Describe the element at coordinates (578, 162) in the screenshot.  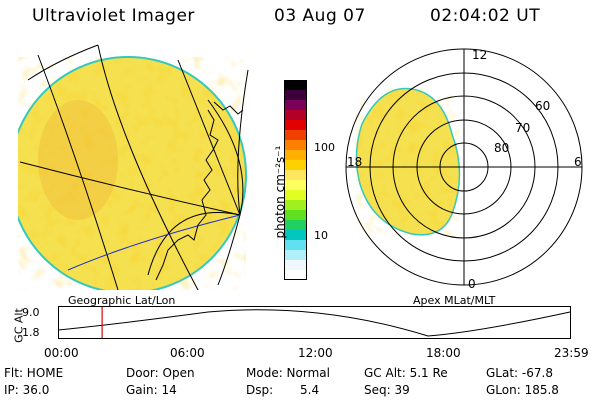
I see `mlt-label-6: 6` at that location.